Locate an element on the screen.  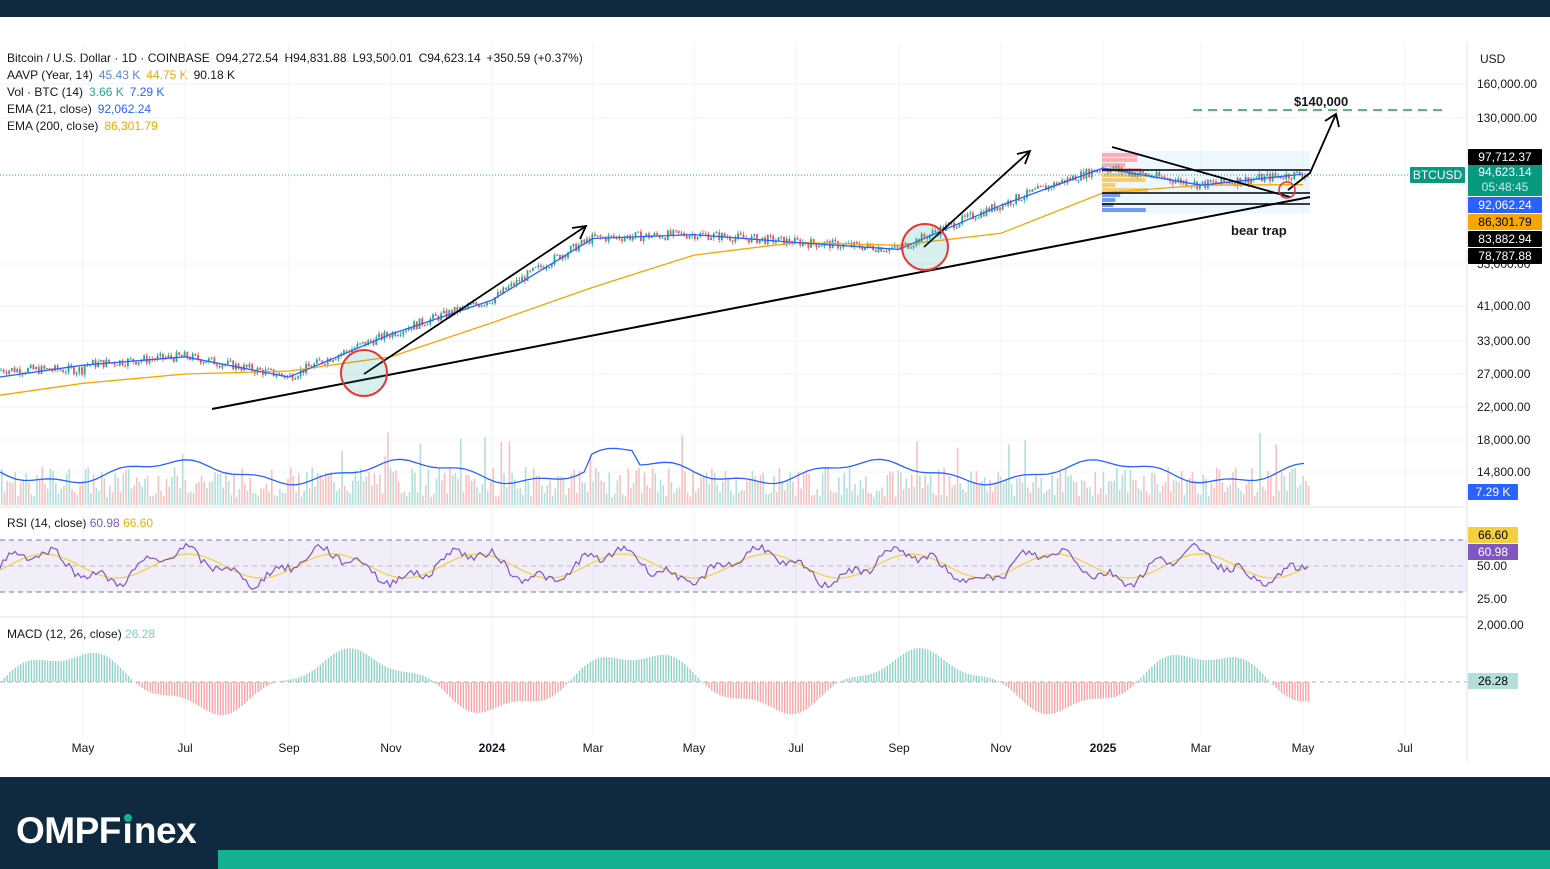
price-tick: 160,000.00 is located at coordinates (1507, 84).